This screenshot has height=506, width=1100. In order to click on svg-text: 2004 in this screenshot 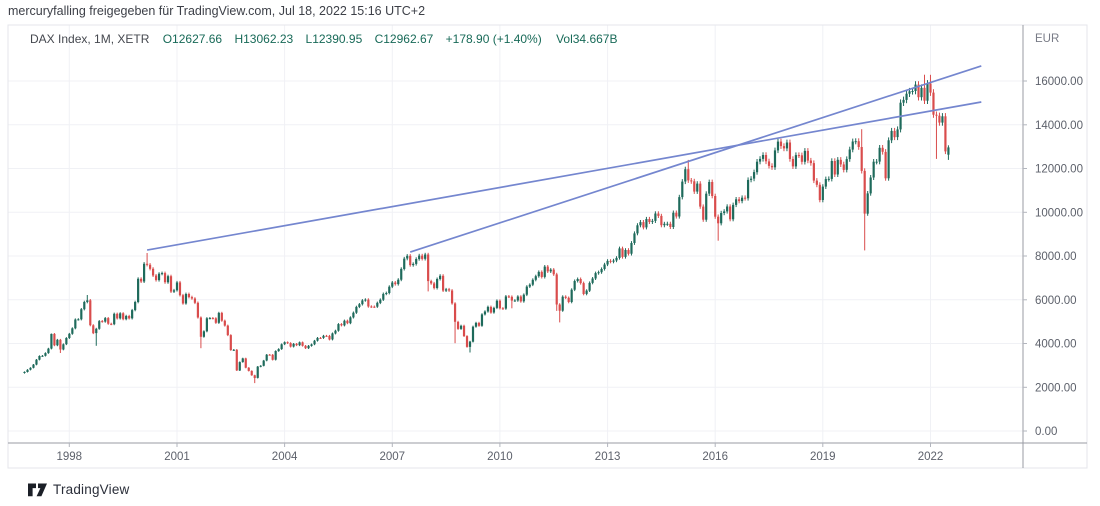, I will do `click(285, 457)`.